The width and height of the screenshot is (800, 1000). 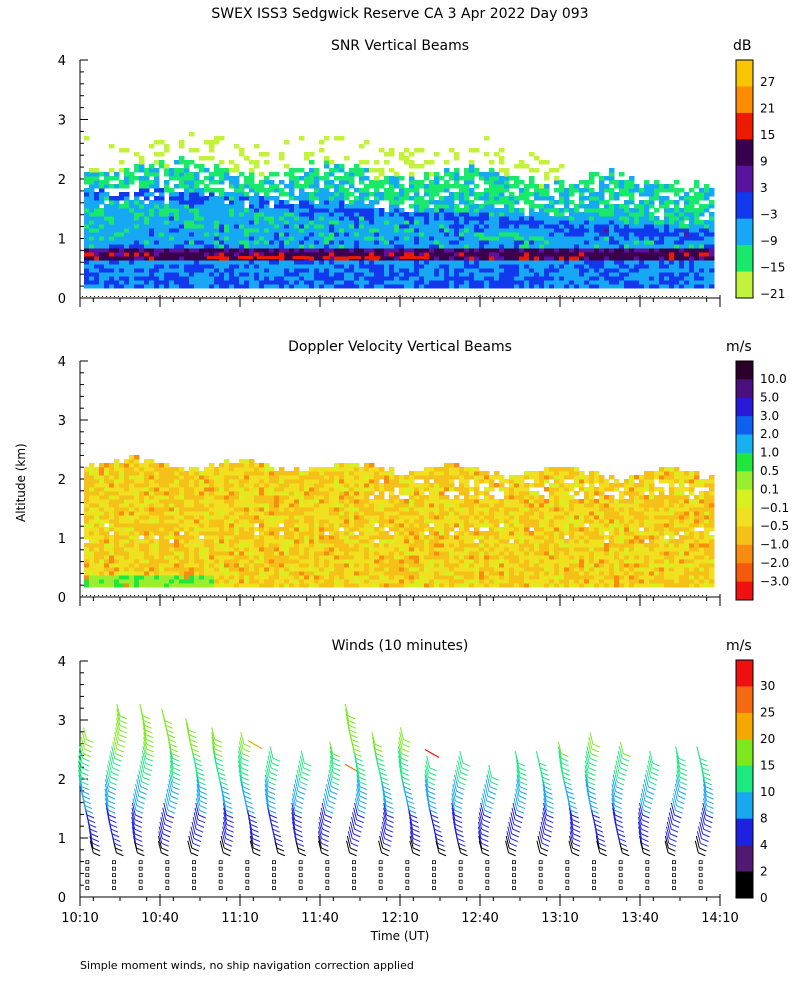 I want to click on y-tick-label: 3, so click(x=62, y=121).